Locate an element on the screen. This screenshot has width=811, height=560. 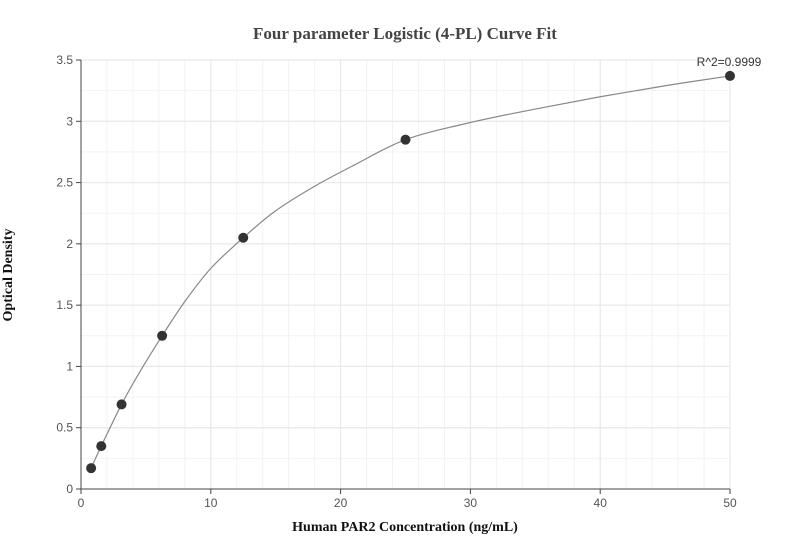
y-tick-label: 3.5 is located at coordinates (64, 60).